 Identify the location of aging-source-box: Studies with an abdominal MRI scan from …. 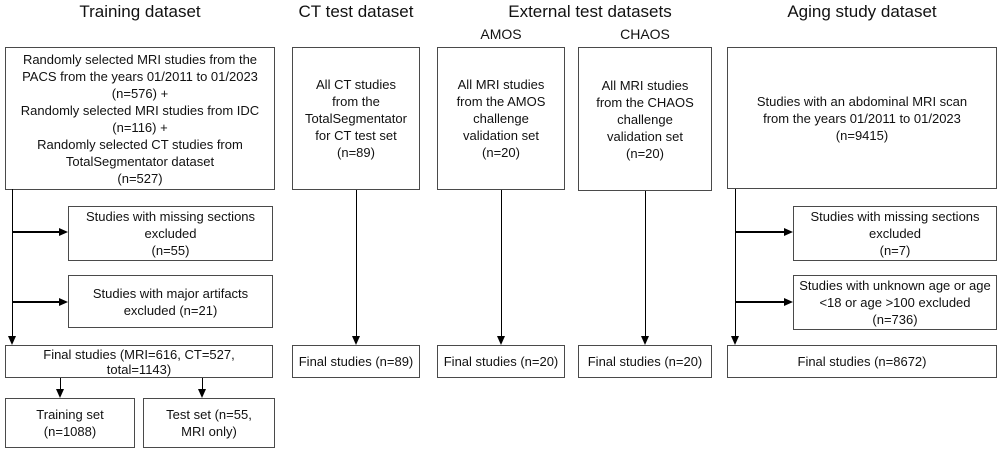
(862, 118).